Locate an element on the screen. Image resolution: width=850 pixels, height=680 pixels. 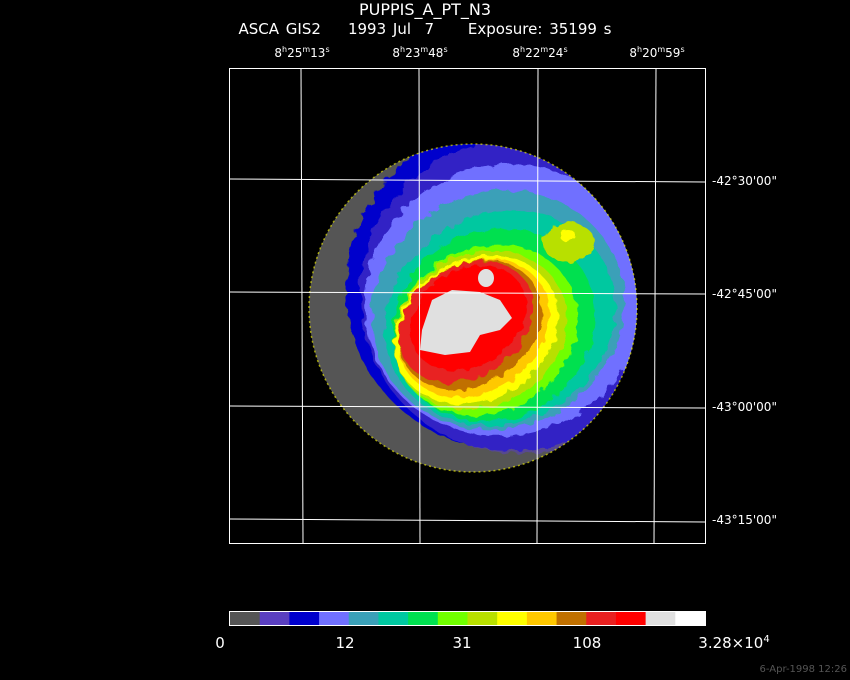
colorbar is located at coordinates (468, 618).